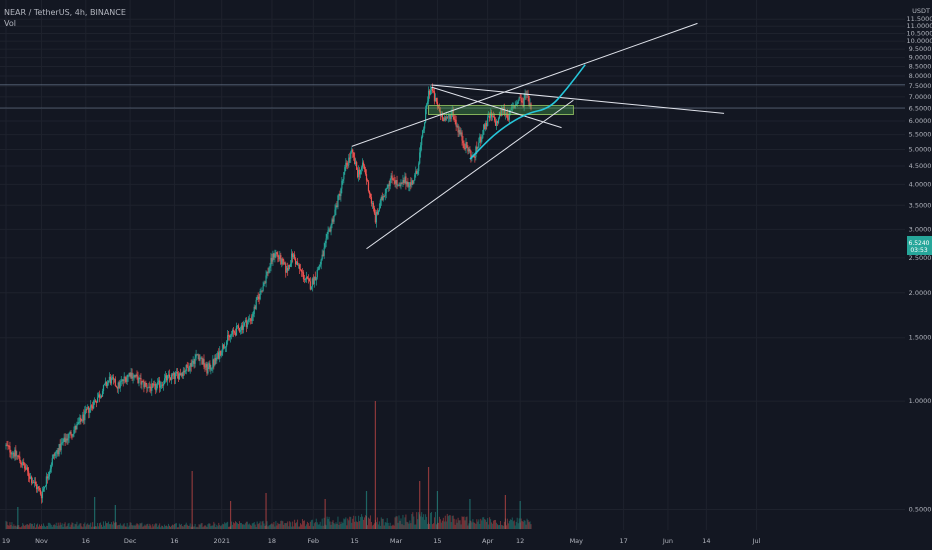  Describe the element at coordinates (501, 110) in the screenshot. I see `support-zone` at that location.